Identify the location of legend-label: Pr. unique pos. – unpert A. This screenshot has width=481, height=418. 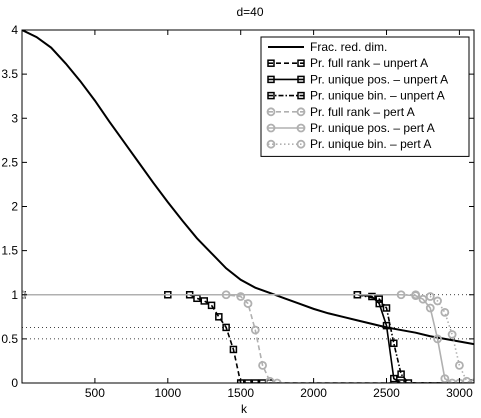
(379, 79).